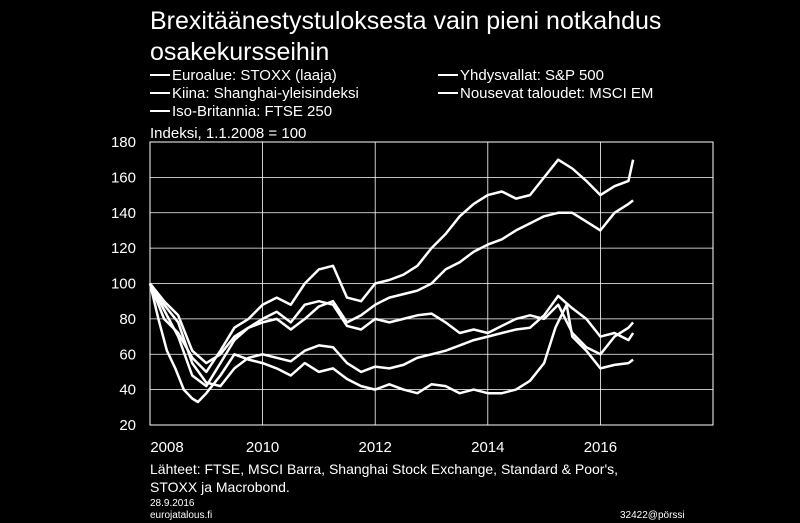 Image resolution: width=800 pixels, height=523 pixels. I want to click on y-tick-label: 40, so click(127, 390).